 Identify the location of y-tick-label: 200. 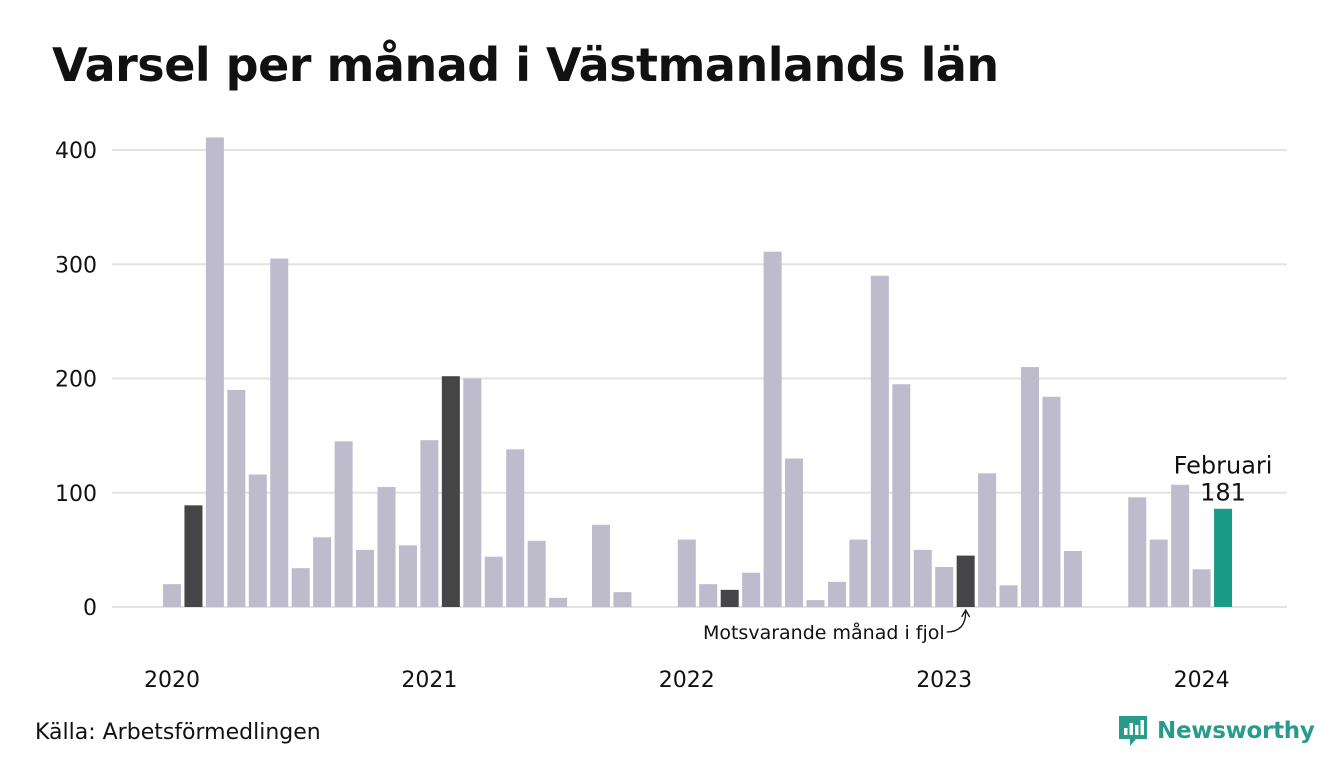
(76, 380).